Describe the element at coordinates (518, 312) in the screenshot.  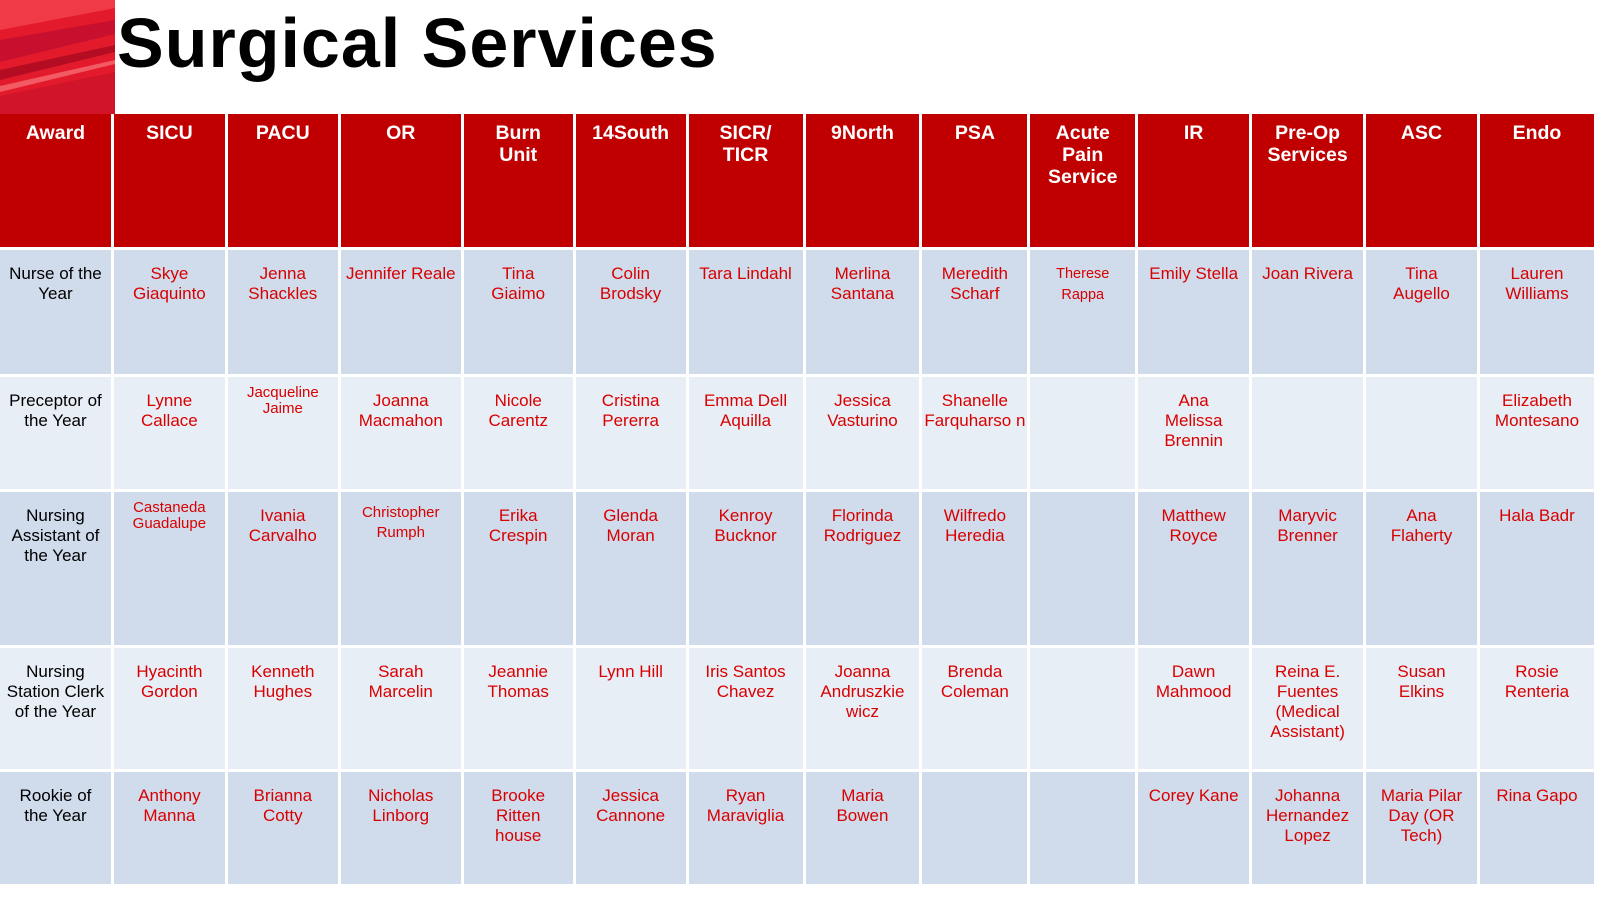
I see `winner-cell: Tina Giaimo` at that location.